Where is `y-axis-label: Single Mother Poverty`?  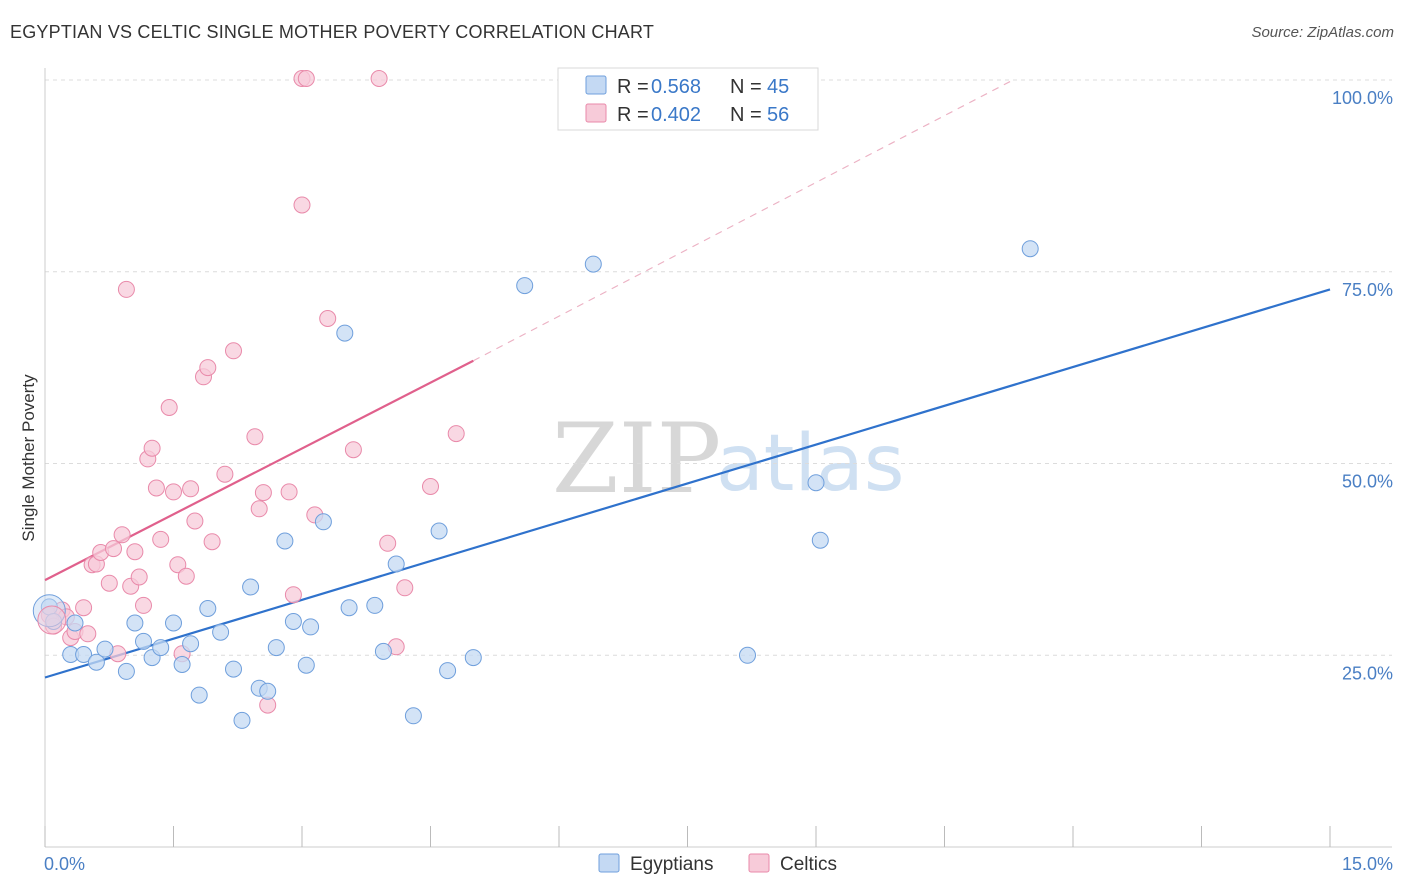
y-axis-label: Single Mother Poverty is located at coordinates (28, 458).